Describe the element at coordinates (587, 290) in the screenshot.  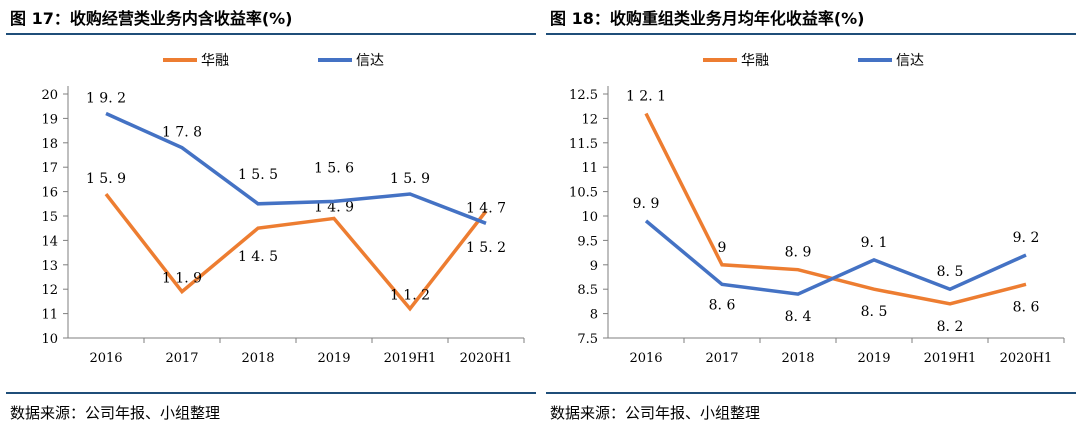
I see `y-tick-label: 8.5` at that location.